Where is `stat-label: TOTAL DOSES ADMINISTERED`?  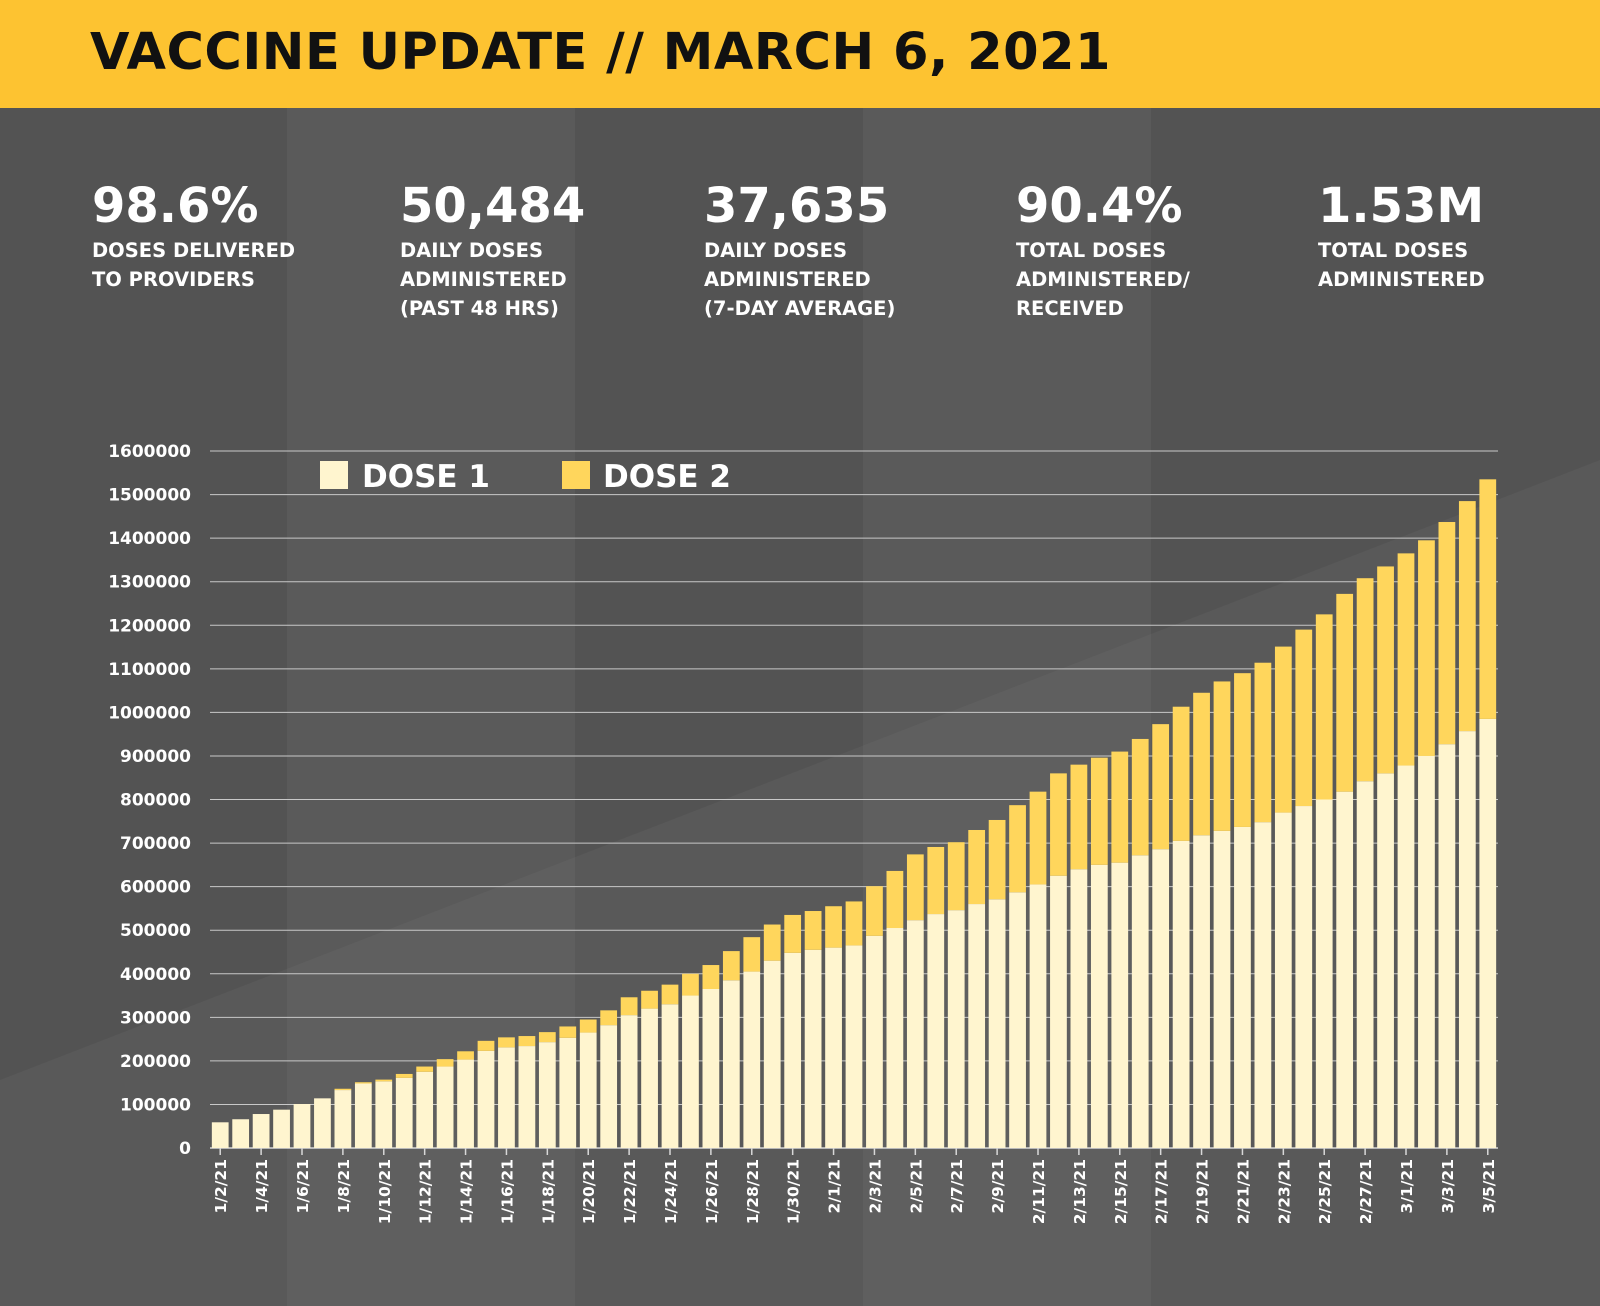 stat-label: TOTAL DOSES ADMINISTERED is located at coordinates (1401, 265).